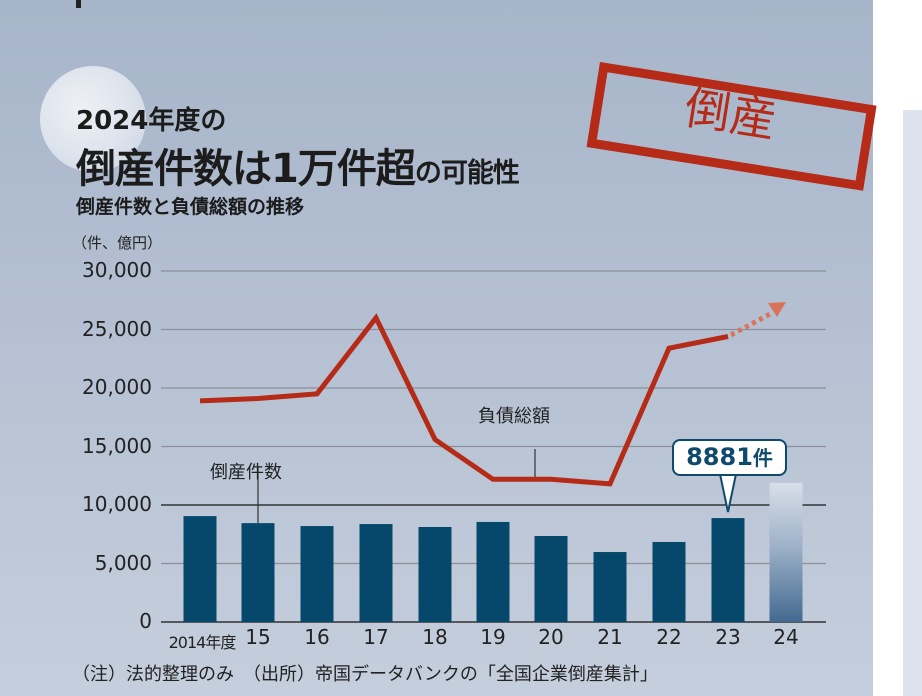  Describe the element at coordinates (751, 324) in the screenshot. I see `forecast-arrow-dots` at that location.